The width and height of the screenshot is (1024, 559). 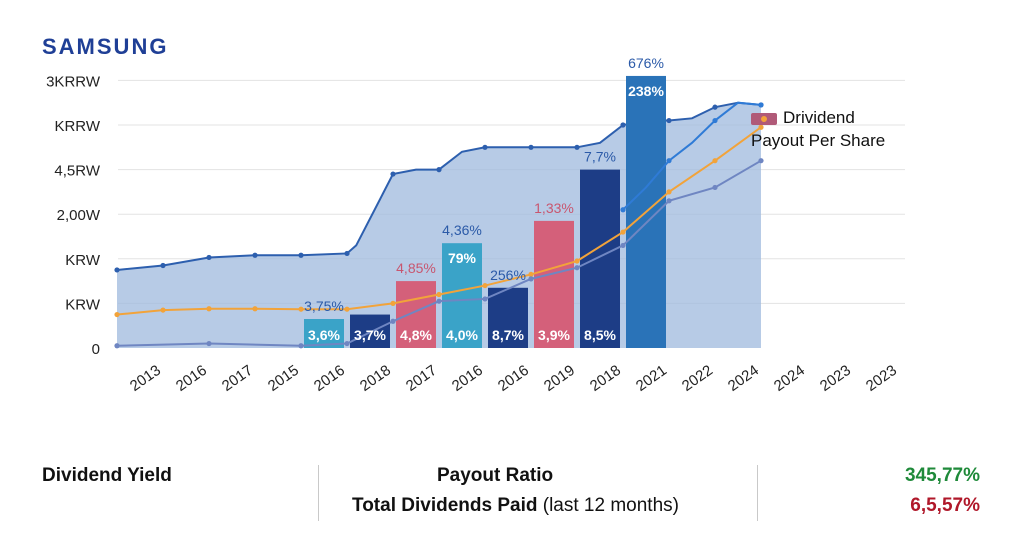 What do you see at coordinates (462, 258) in the screenshot?
I see `bar-mid-label: 79%` at bounding box center [462, 258].